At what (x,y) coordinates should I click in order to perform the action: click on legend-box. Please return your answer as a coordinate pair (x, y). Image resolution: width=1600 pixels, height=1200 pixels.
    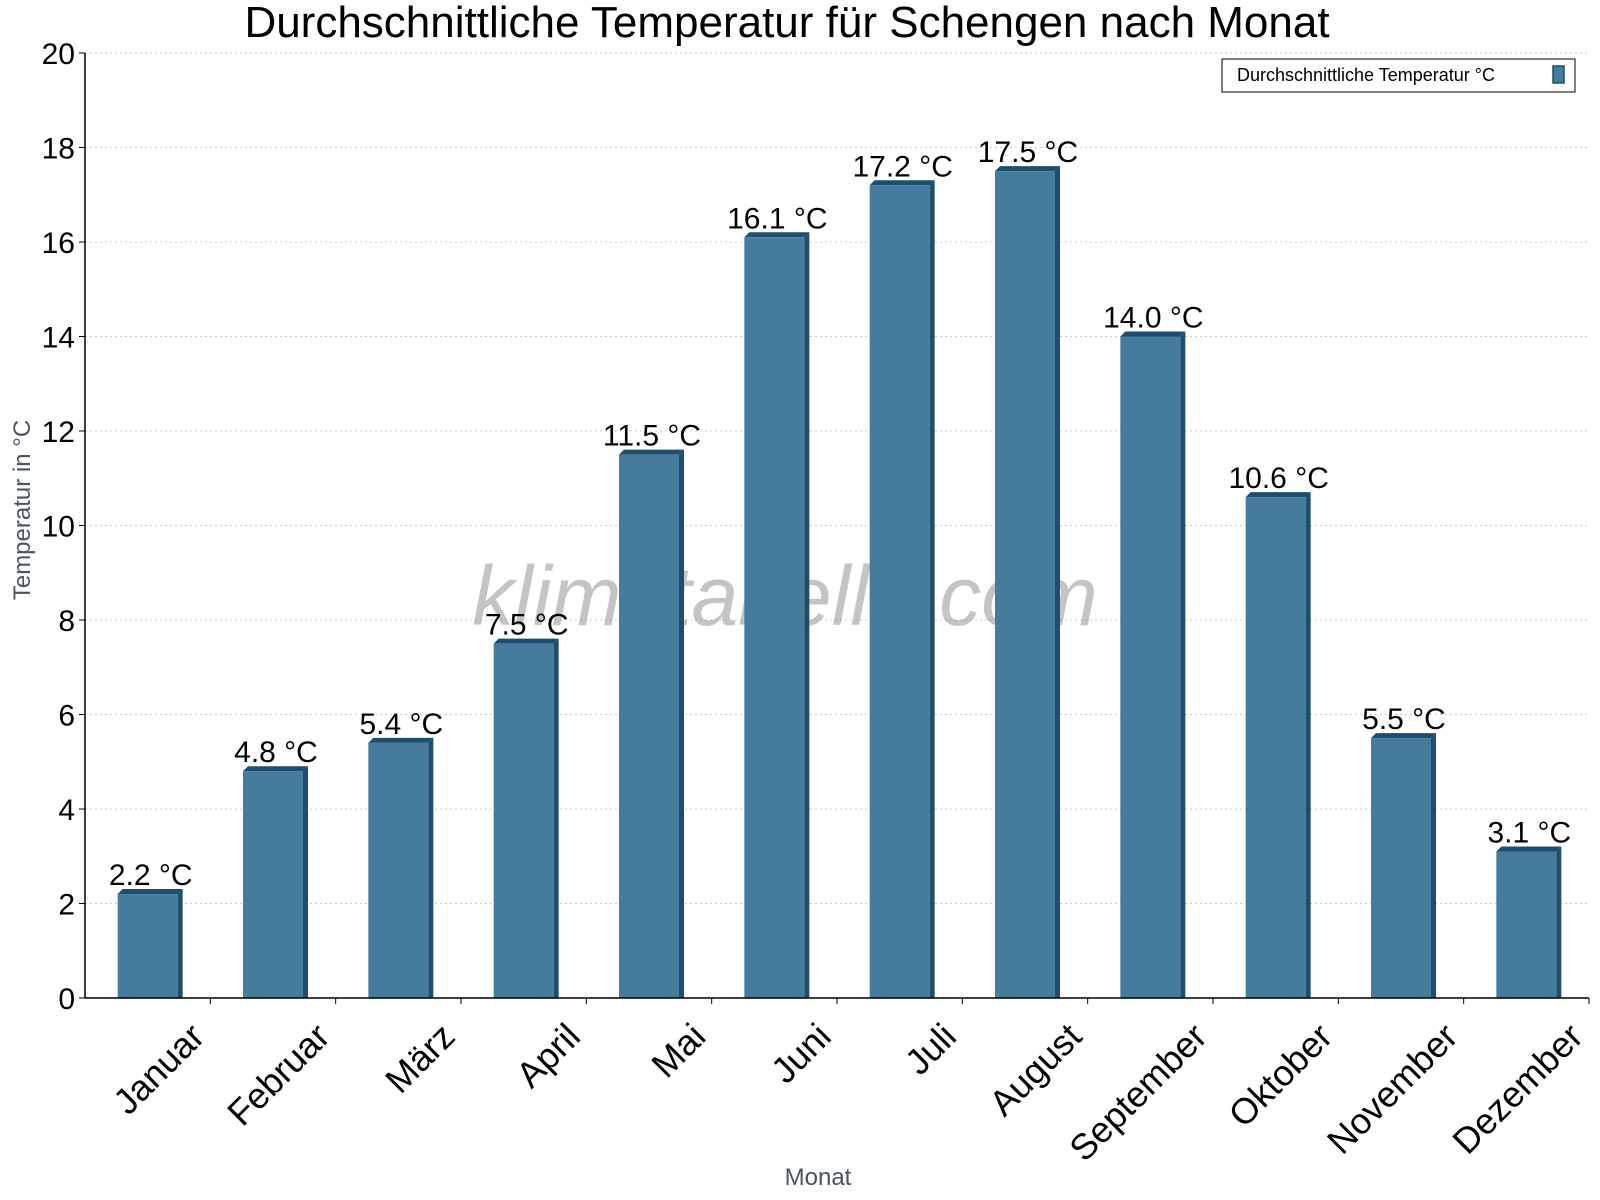
    Looking at the image, I should click on (1398, 75).